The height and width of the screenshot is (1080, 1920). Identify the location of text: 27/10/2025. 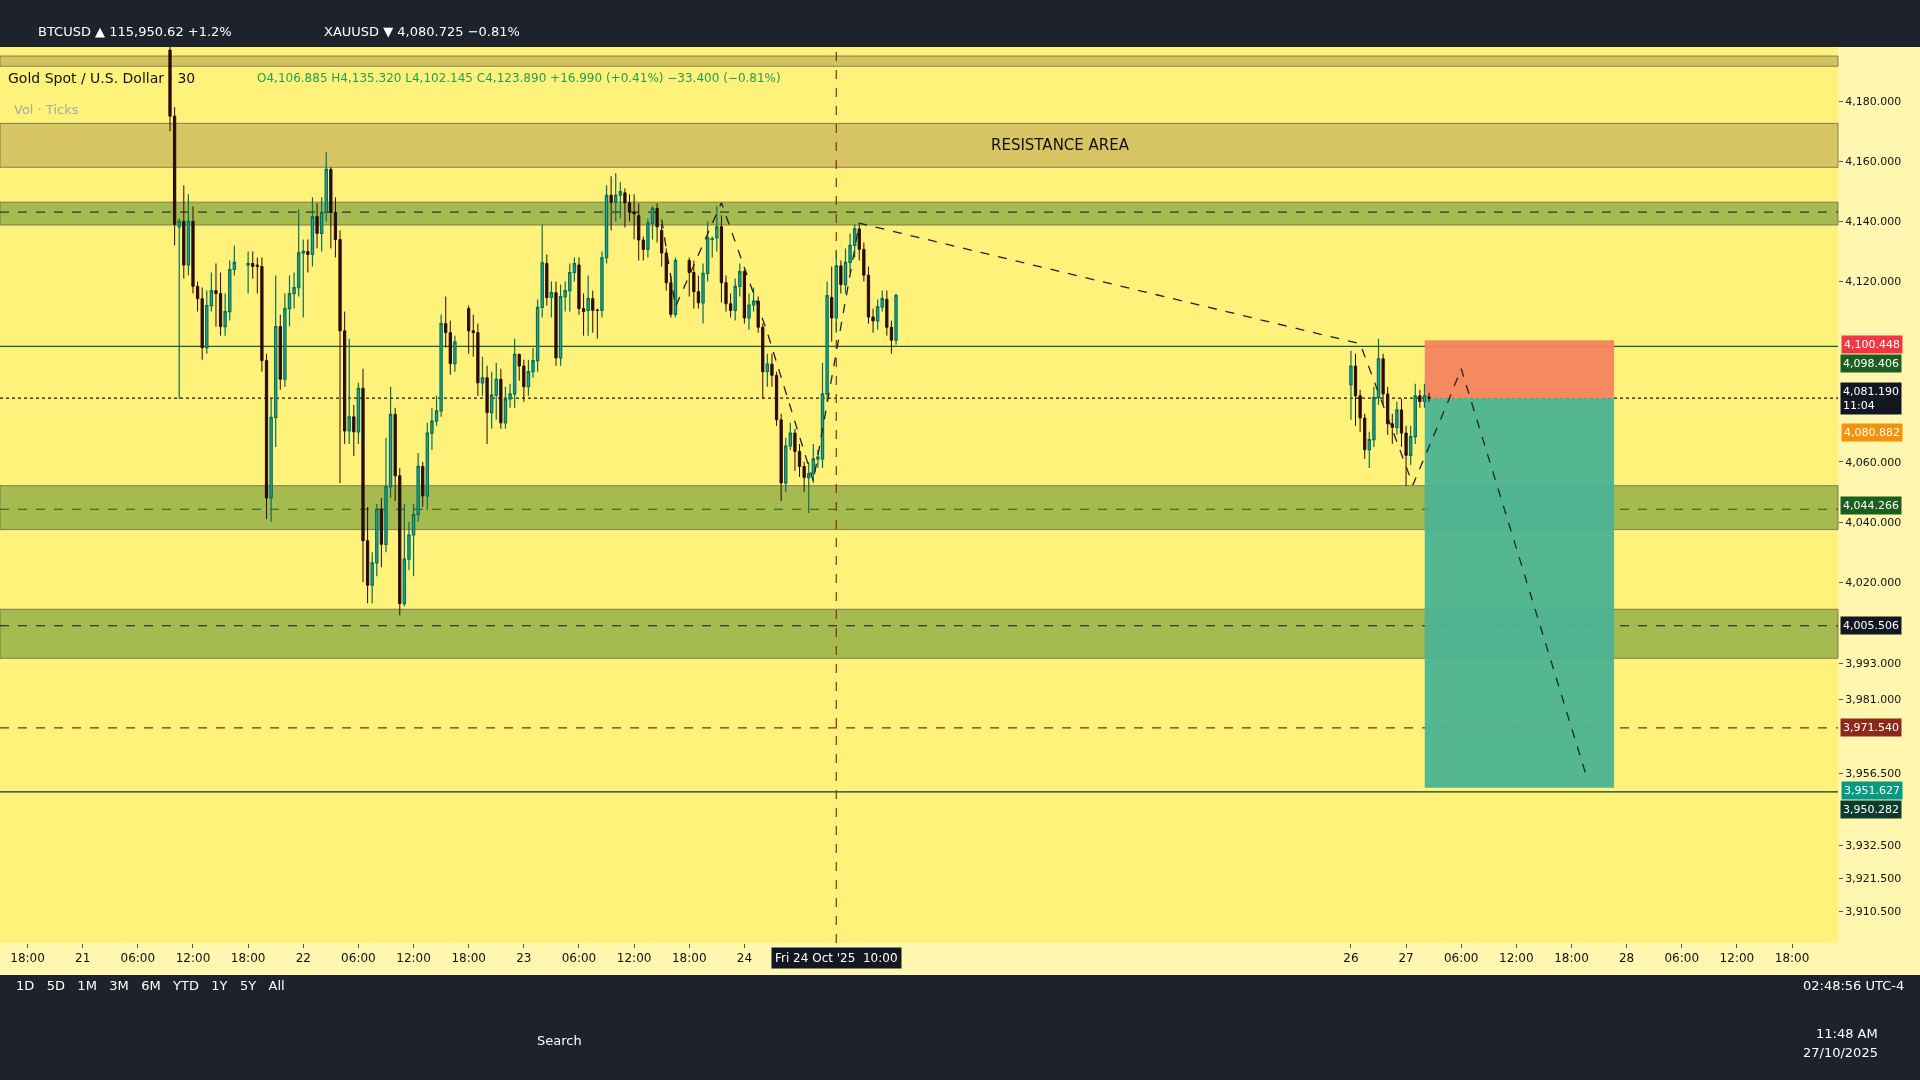
(1840, 1052).